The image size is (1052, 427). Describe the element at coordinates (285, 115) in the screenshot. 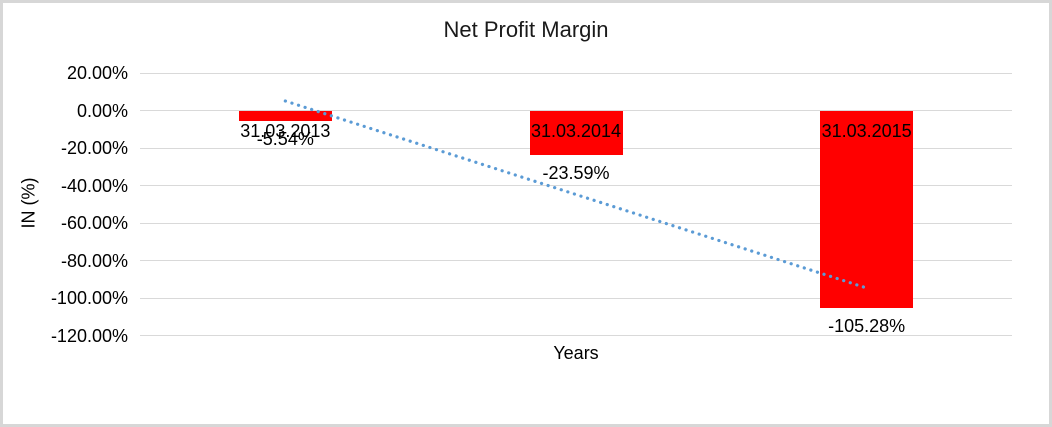

I see `bar` at that location.